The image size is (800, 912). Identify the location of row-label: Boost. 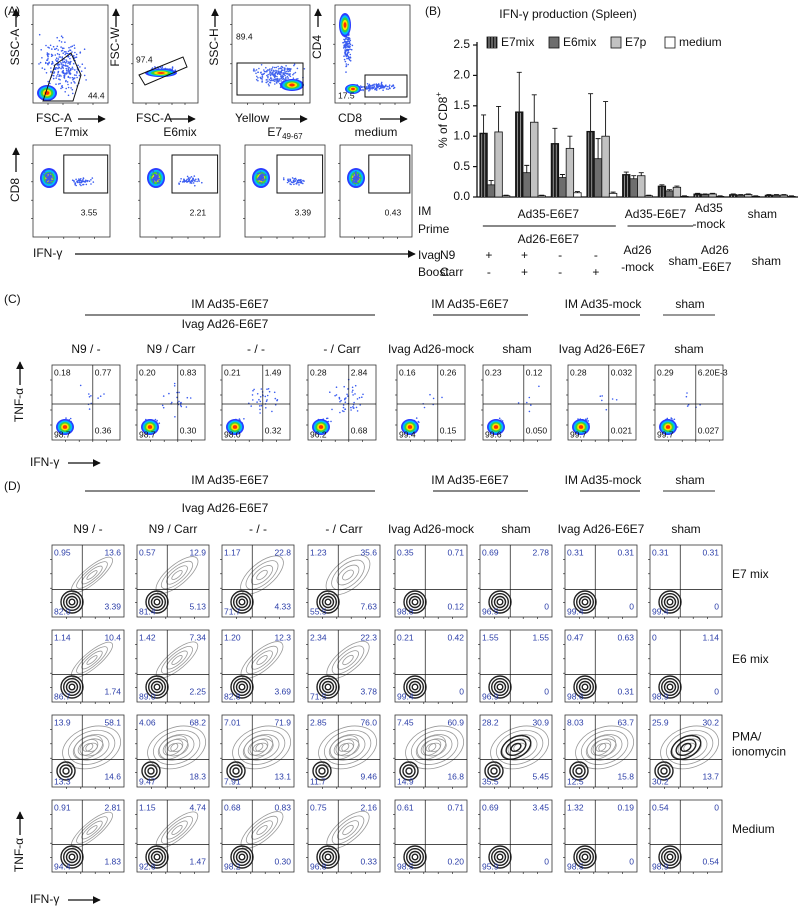
(433, 272).